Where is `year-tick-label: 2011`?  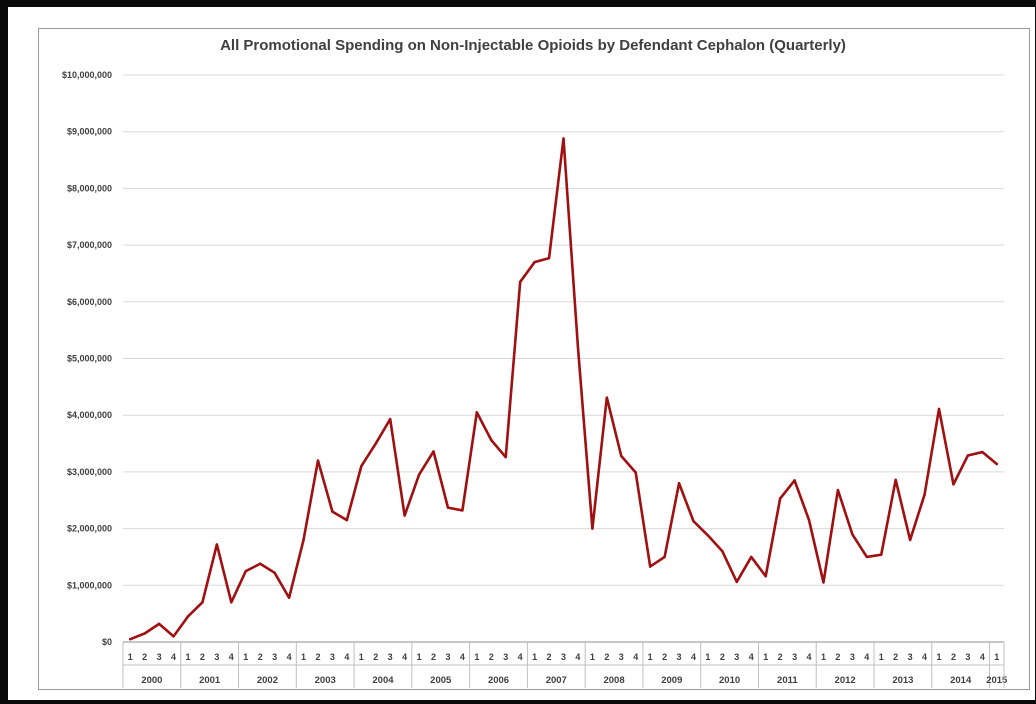 year-tick-label: 2011 is located at coordinates (787, 680).